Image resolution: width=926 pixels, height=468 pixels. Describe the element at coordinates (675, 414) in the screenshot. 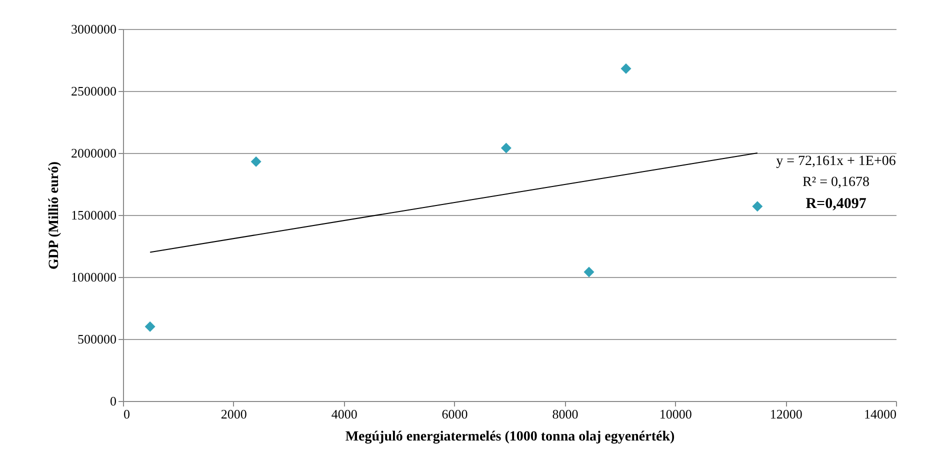

I see `x-tick-label: 10000` at that location.